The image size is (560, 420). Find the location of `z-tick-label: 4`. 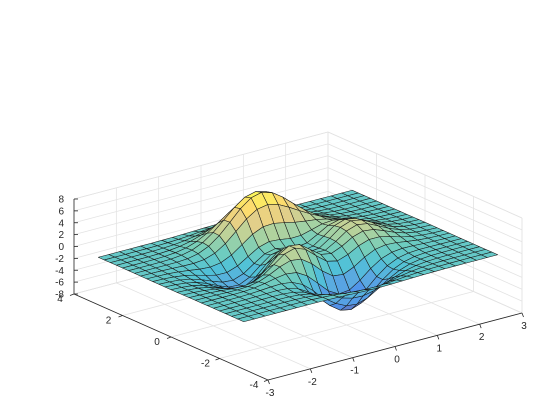

z-tick-label: 4 is located at coordinates (61, 223).